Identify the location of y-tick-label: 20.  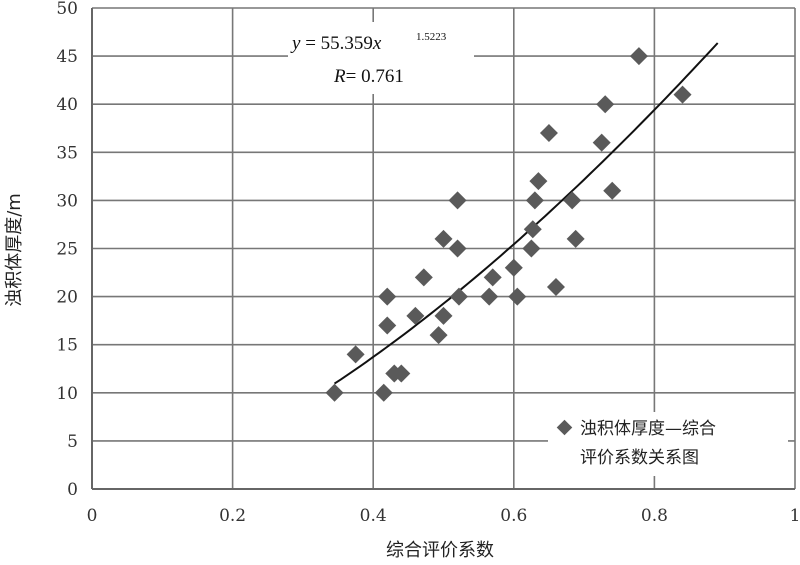
(67, 298).